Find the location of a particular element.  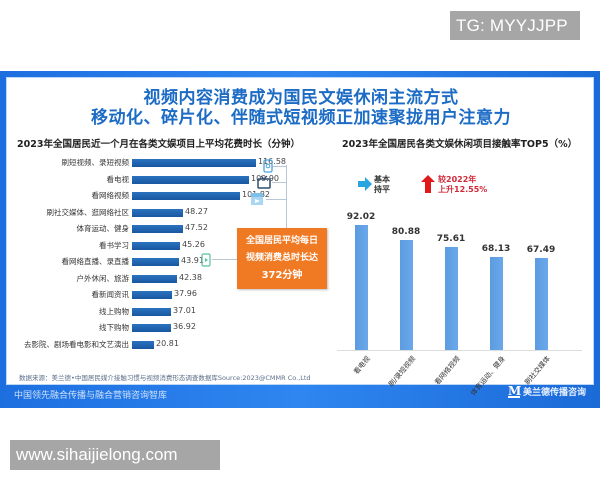

x-axis-label: 看电视 is located at coordinates (362, 365).